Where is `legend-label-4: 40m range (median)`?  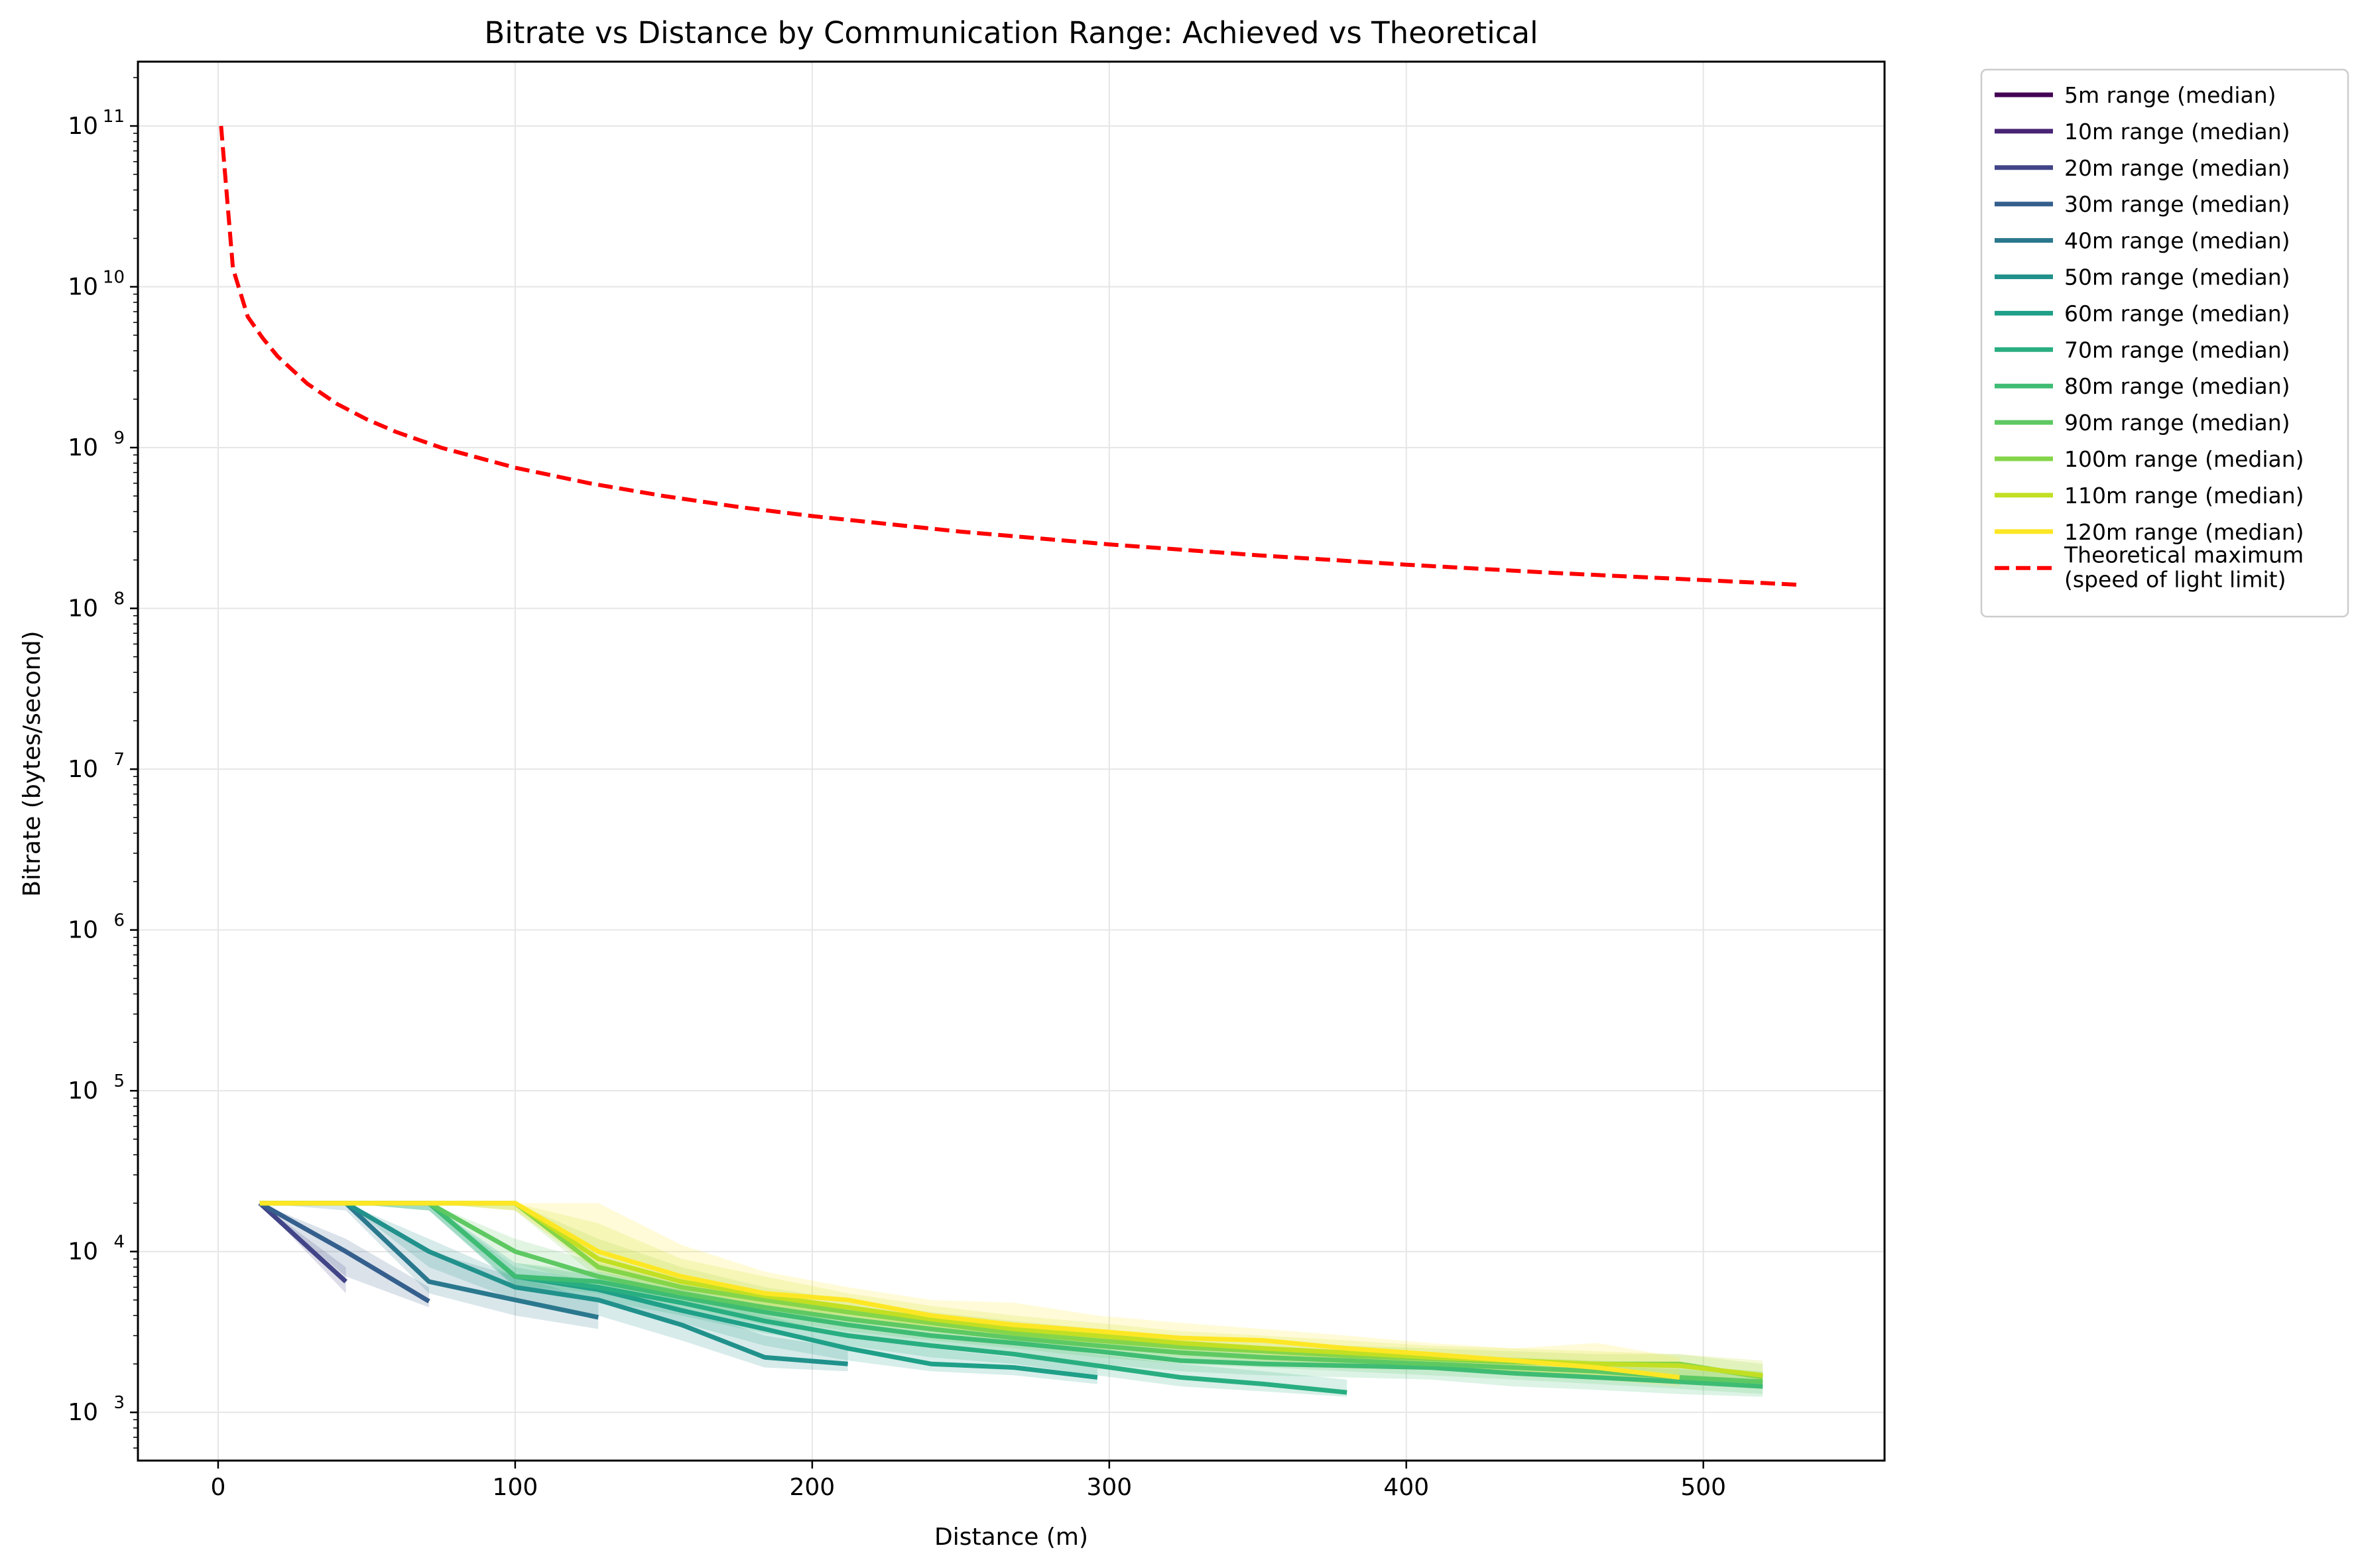
legend-label-4: 40m range (median) is located at coordinates (2177, 241).